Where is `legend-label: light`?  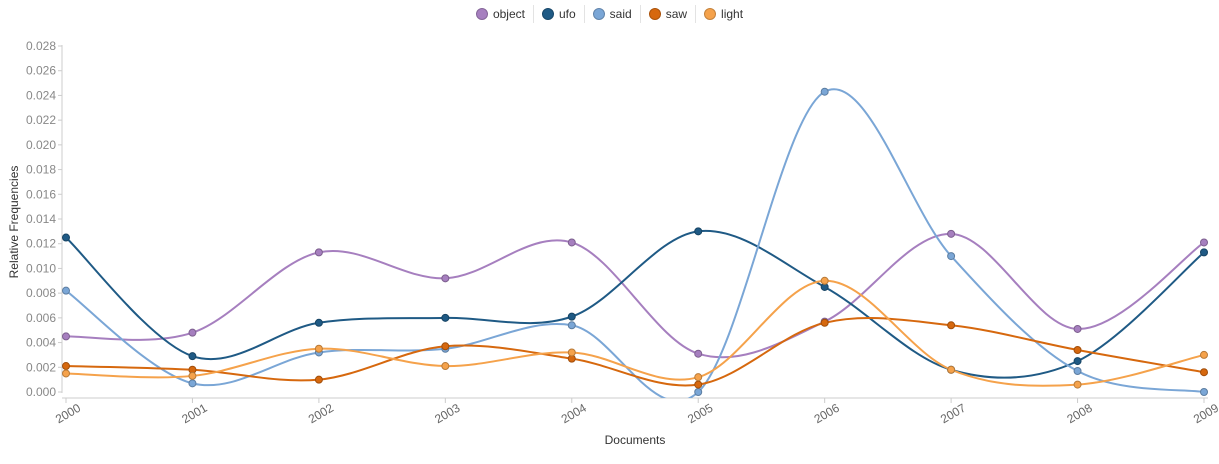 legend-label: light is located at coordinates (732, 14).